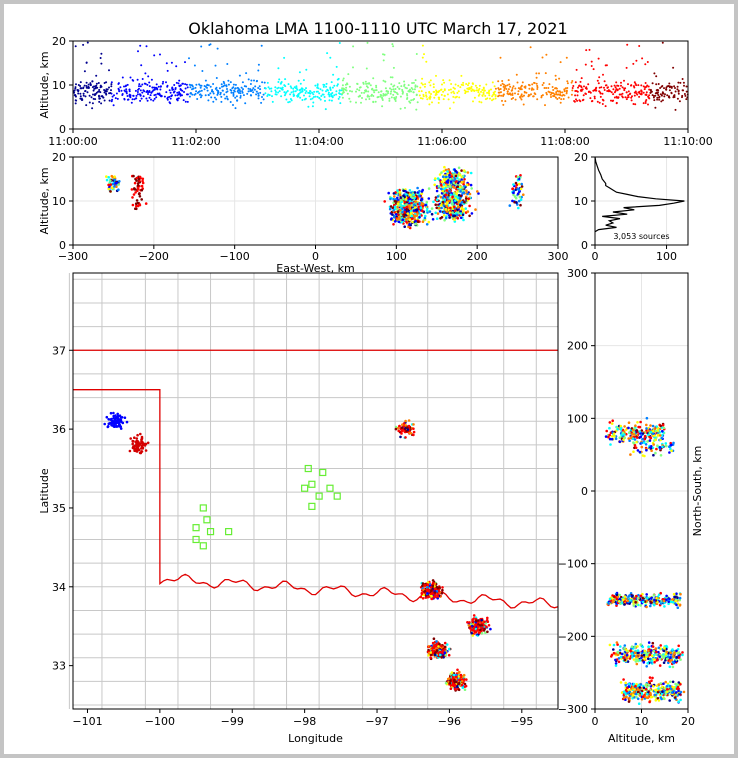  What do you see at coordinates (235, 256) in the screenshot?
I see `x-tick-label: −100` at bounding box center [235, 256].